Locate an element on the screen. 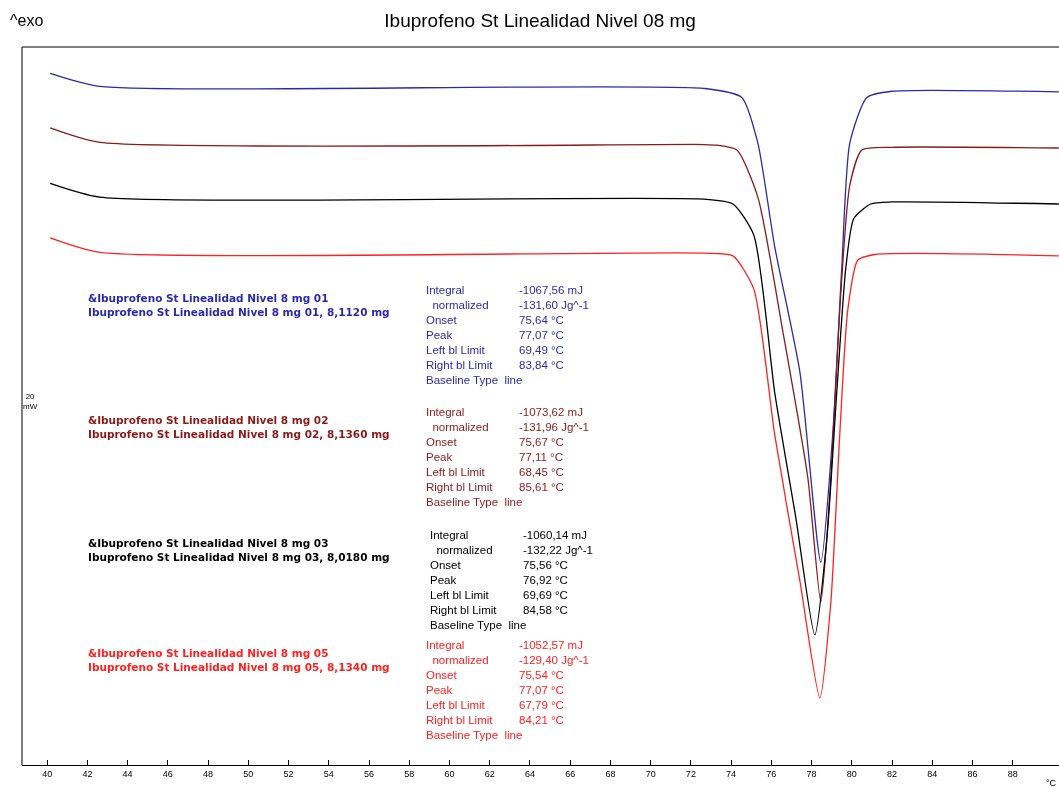  x-tick-label: 78 is located at coordinates (811, 773).